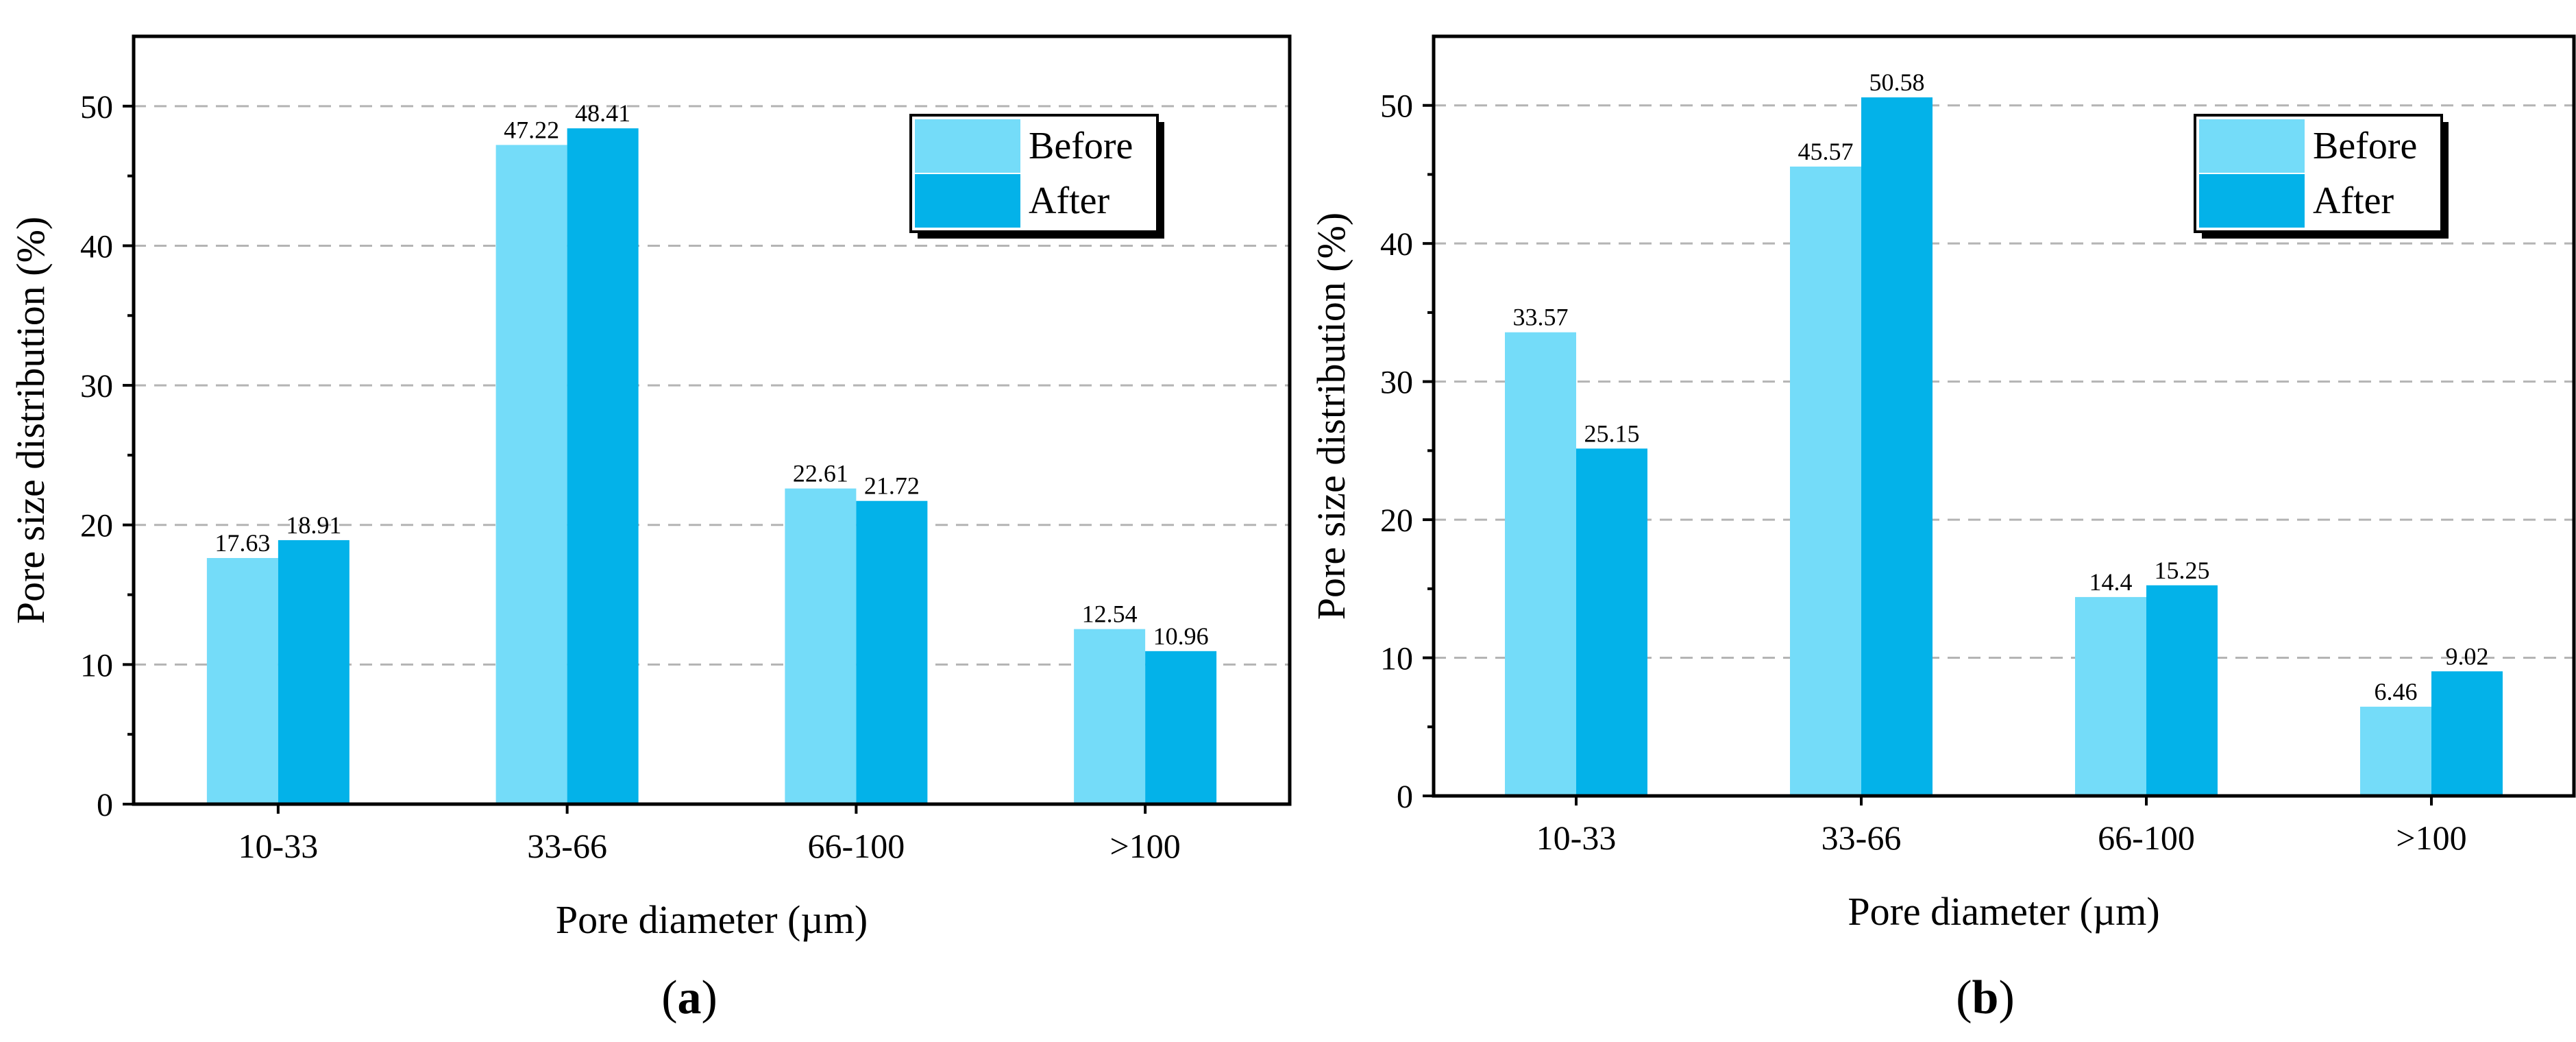 This screenshot has width=2576, height=1042. Describe the element at coordinates (892, 486) in the screenshot. I see `data-label: 21.72` at that location.